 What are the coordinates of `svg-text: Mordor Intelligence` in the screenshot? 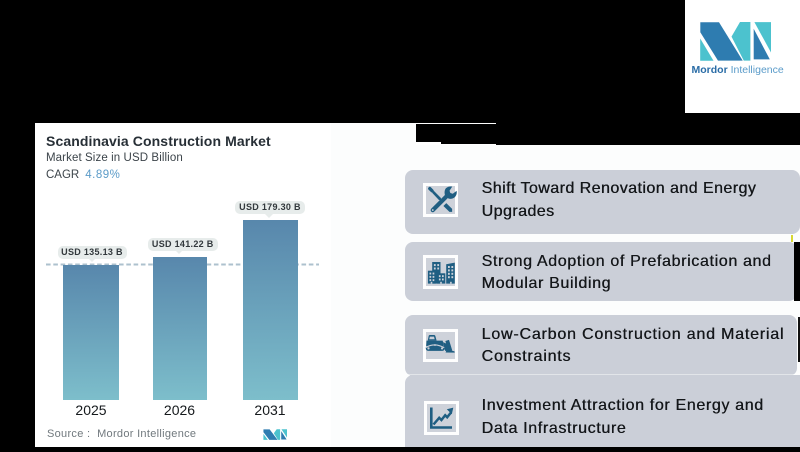 It's located at (738, 70).